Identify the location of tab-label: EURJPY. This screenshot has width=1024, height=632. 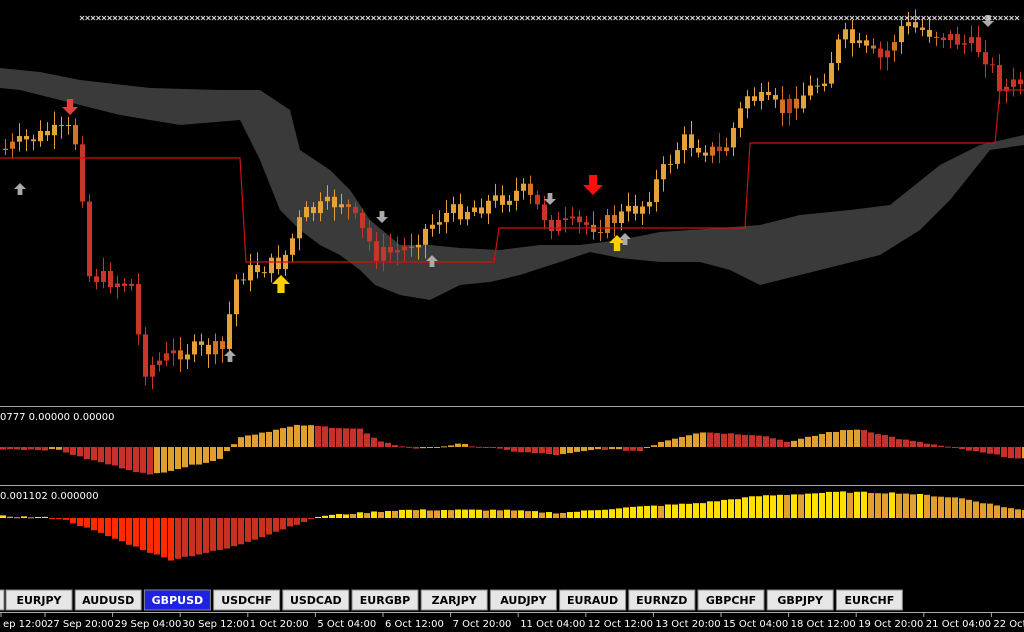
(39, 600).